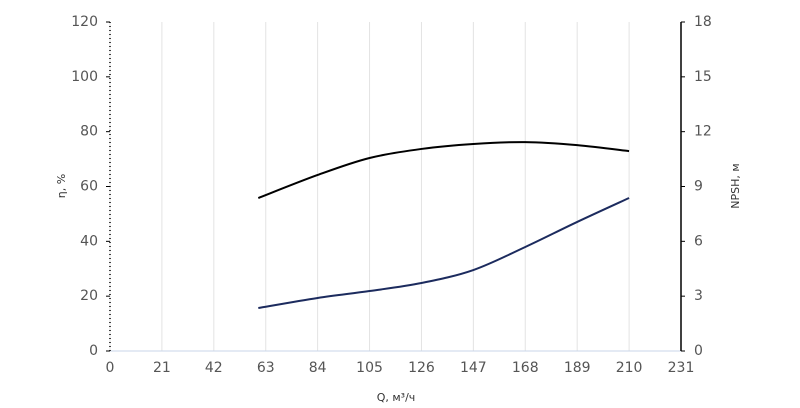  Describe the element at coordinates (369, 368) in the screenshot. I see `x-tick-label: 105` at that location.